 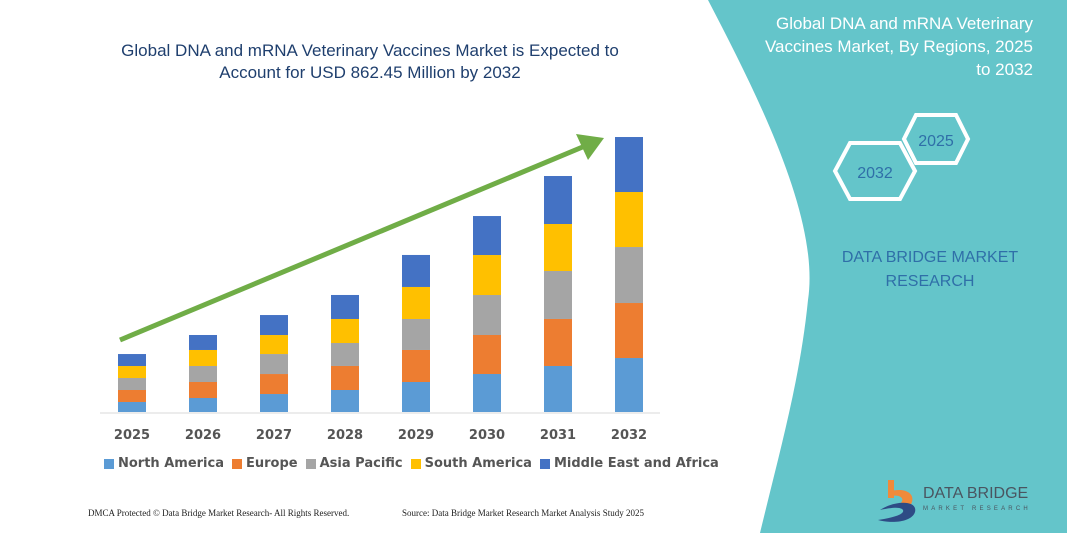 I want to click on bar-segment-2031-europe, so click(x=558, y=342).